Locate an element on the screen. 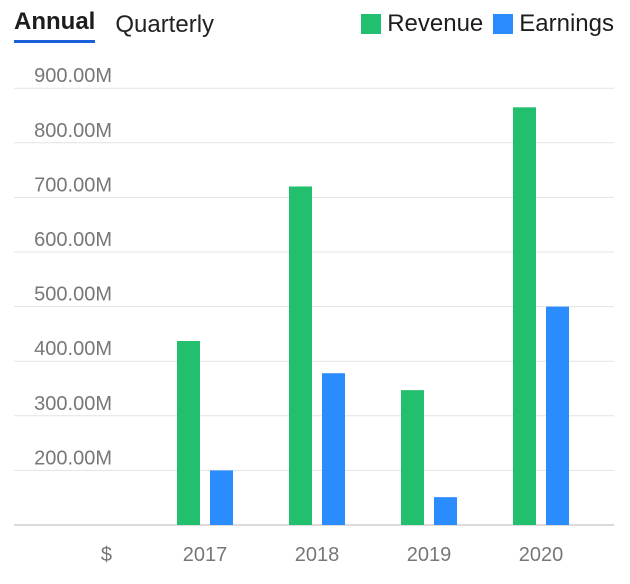 The image size is (630, 584). bar-earnings-2017 is located at coordinates (221, 497).